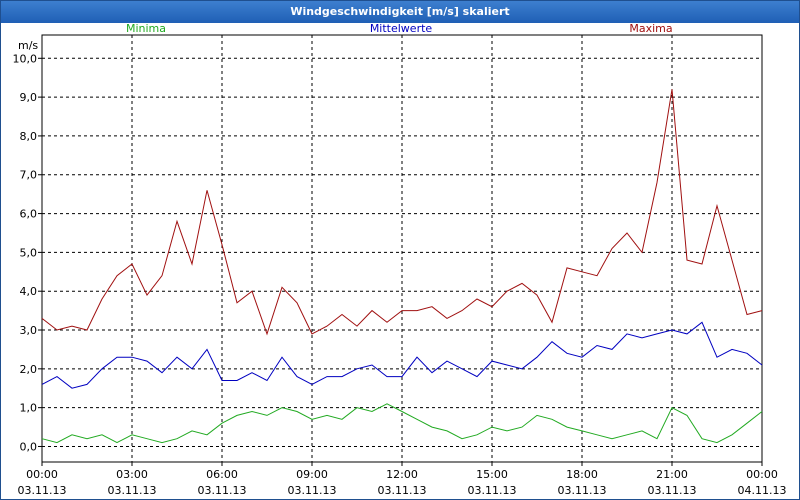  I want to click on y-axis: 0,0 1,0 2,0 3,0 4,0 5,0 6,0 7,0 8,0 9,0 10,0, so click(27, 252).